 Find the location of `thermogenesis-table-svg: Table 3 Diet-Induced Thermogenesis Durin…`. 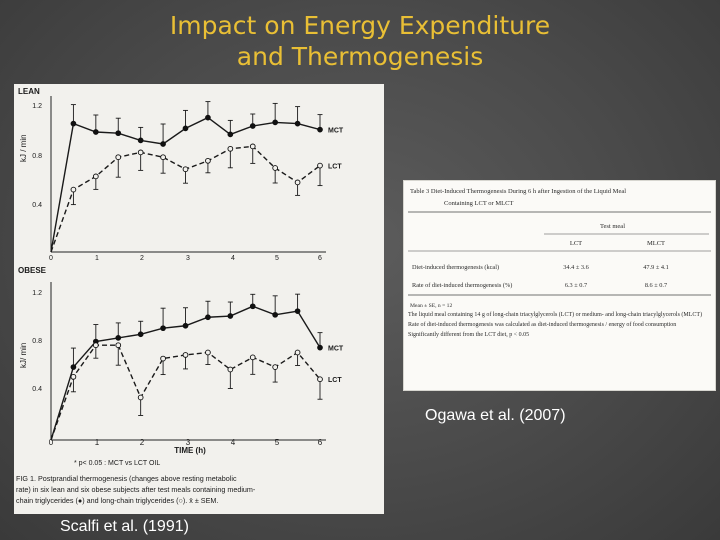

thermogenesis-table-svg: Table 3 Diet-Induced Thermogenesis Durin… is located at coordinates (559, 263).